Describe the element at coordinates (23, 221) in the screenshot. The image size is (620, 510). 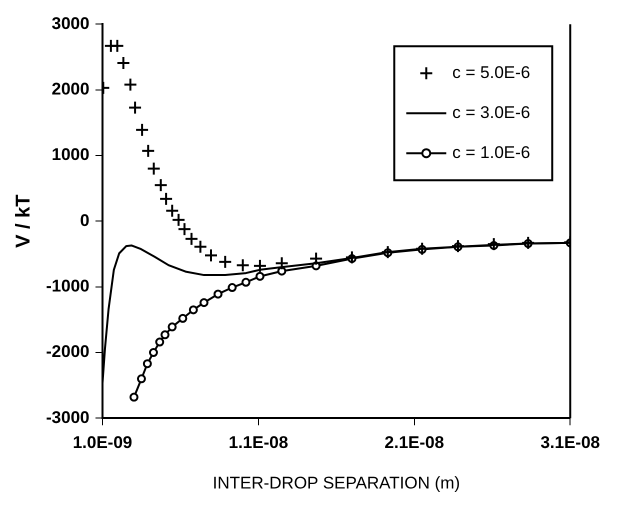
I see `y-axis-title: V / kT` at that location.